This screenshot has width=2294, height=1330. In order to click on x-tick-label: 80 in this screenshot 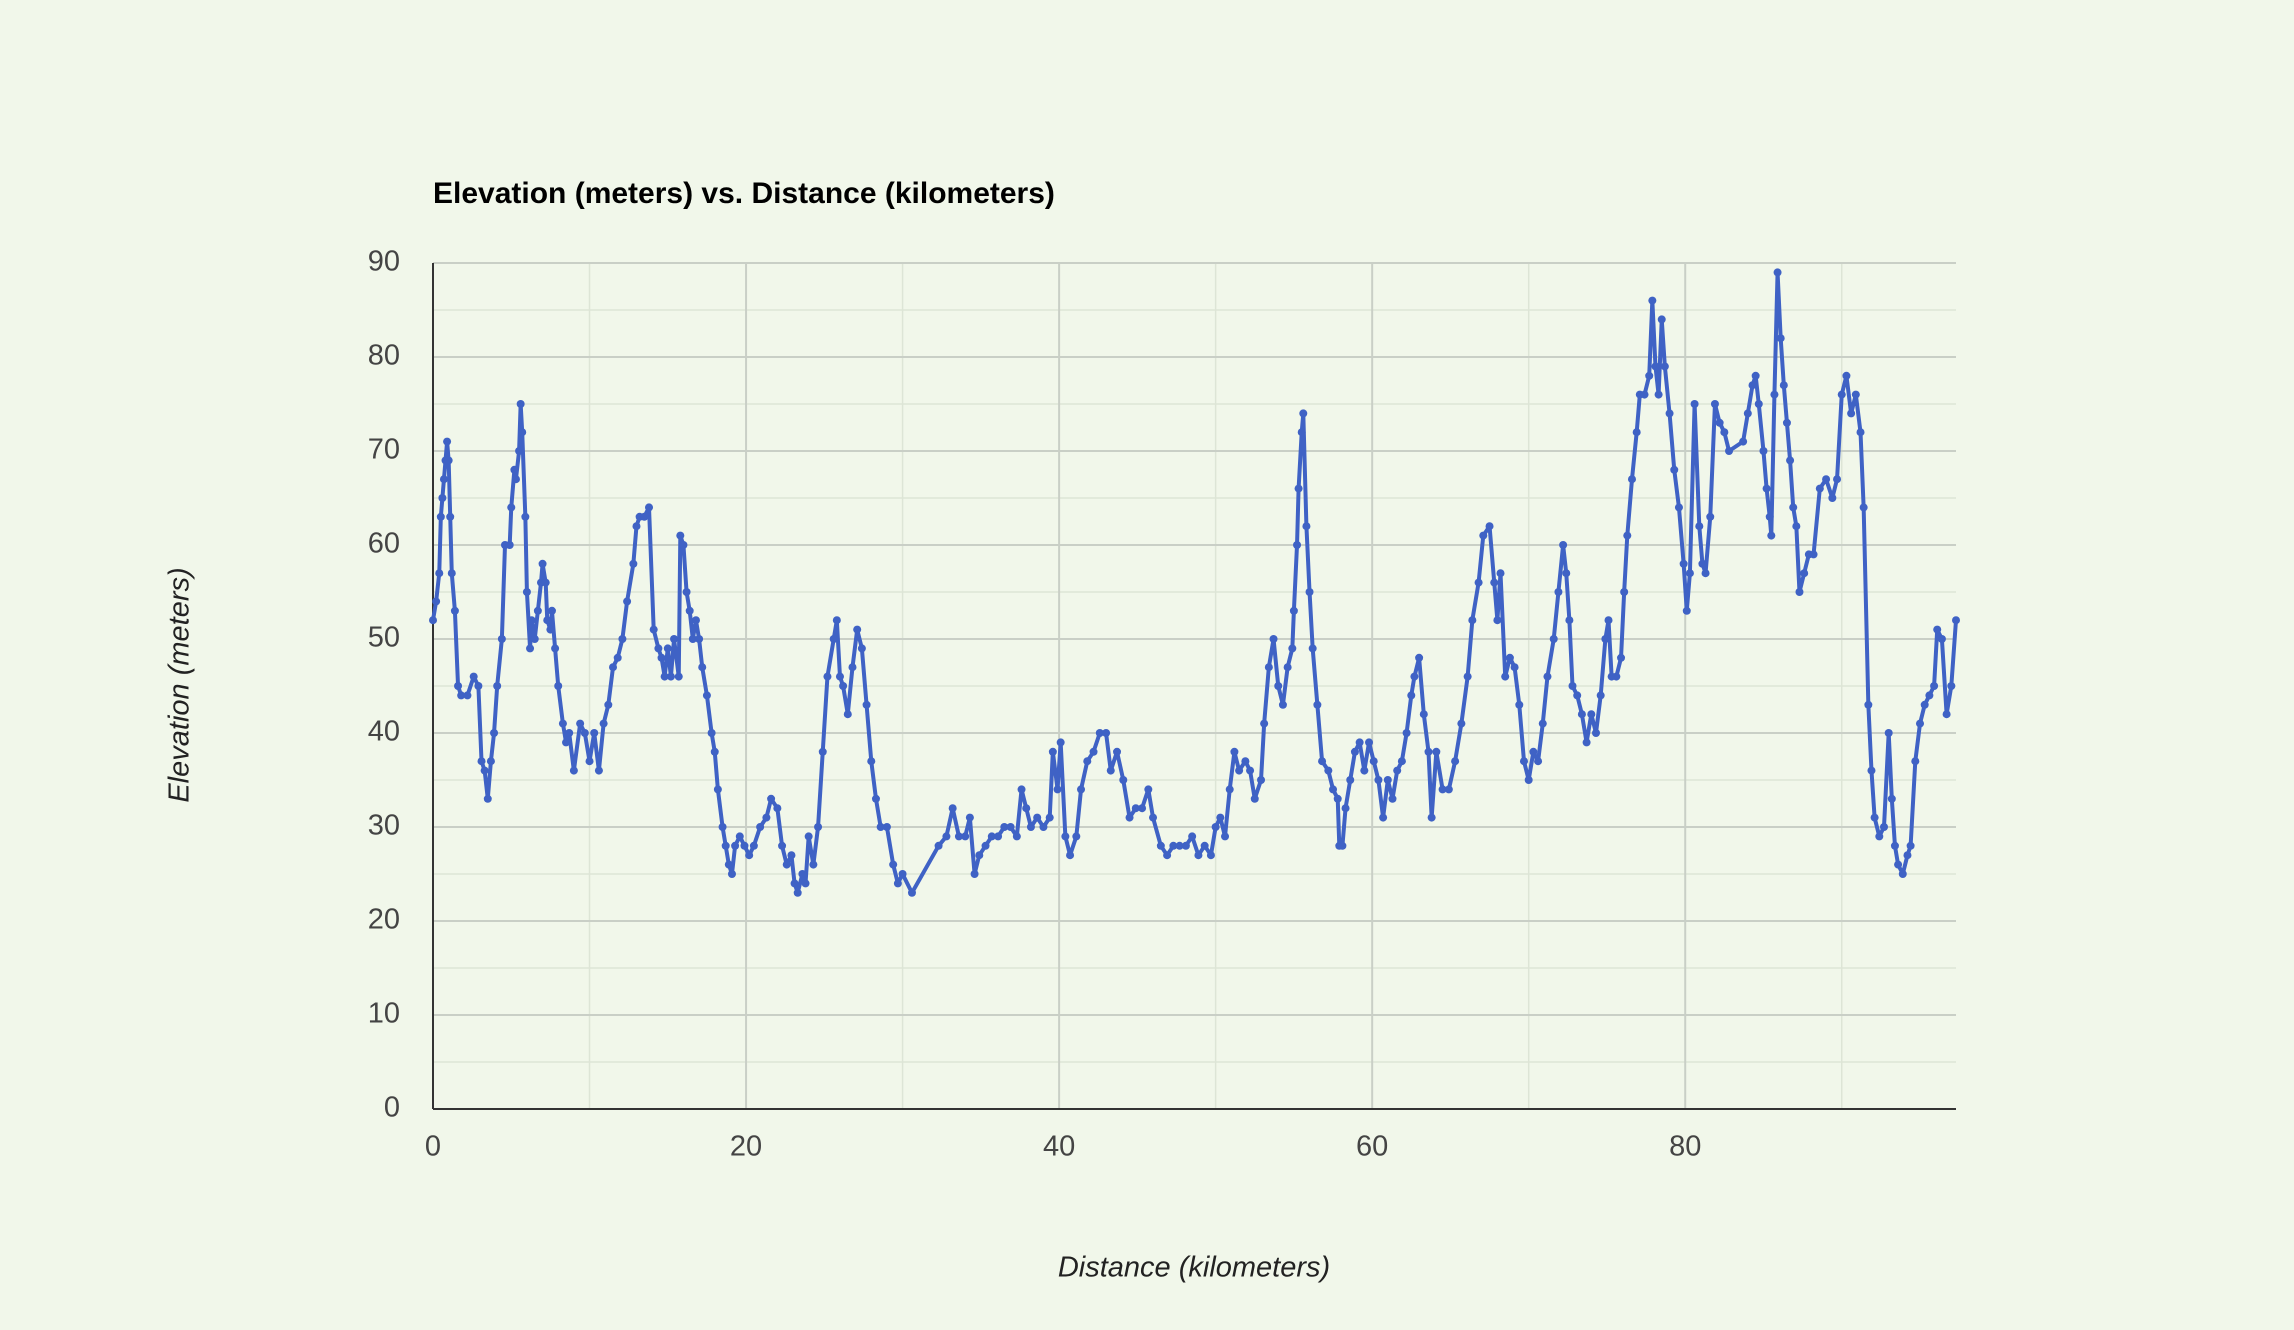, I will do `click(1685, 1147)`.